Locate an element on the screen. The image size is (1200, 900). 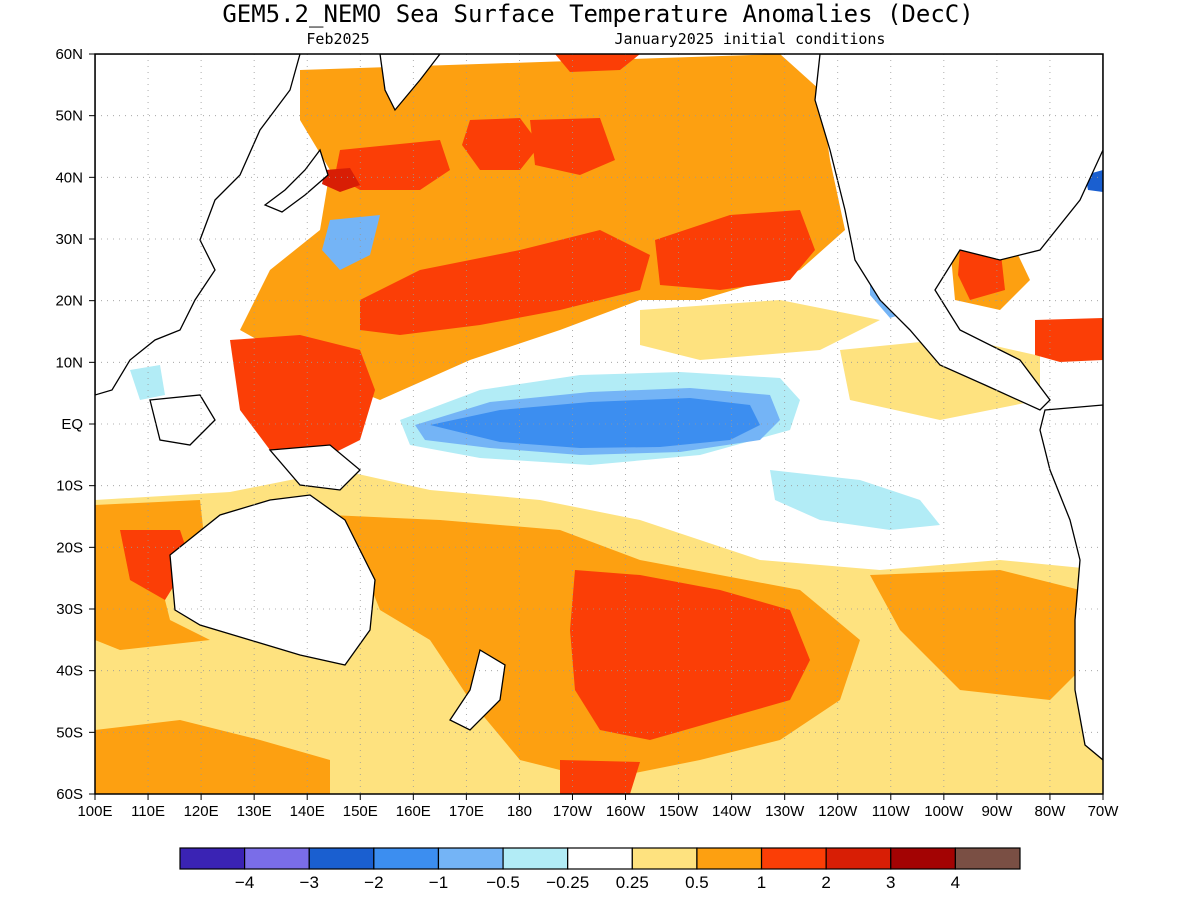
lat-tick-label: 60S is located at coordinates (69, 794).